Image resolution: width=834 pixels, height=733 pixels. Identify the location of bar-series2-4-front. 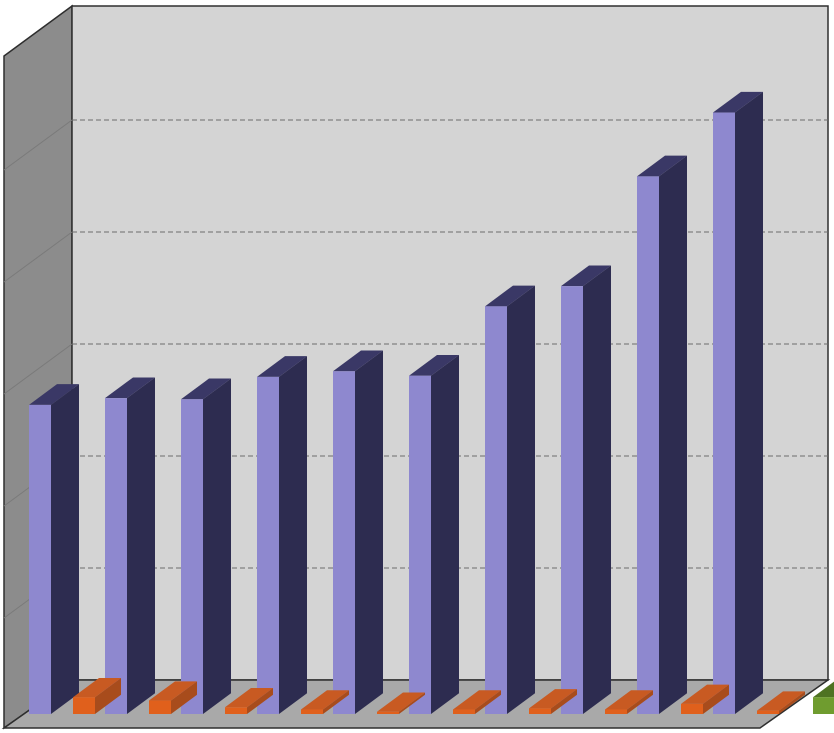
(312, 711).